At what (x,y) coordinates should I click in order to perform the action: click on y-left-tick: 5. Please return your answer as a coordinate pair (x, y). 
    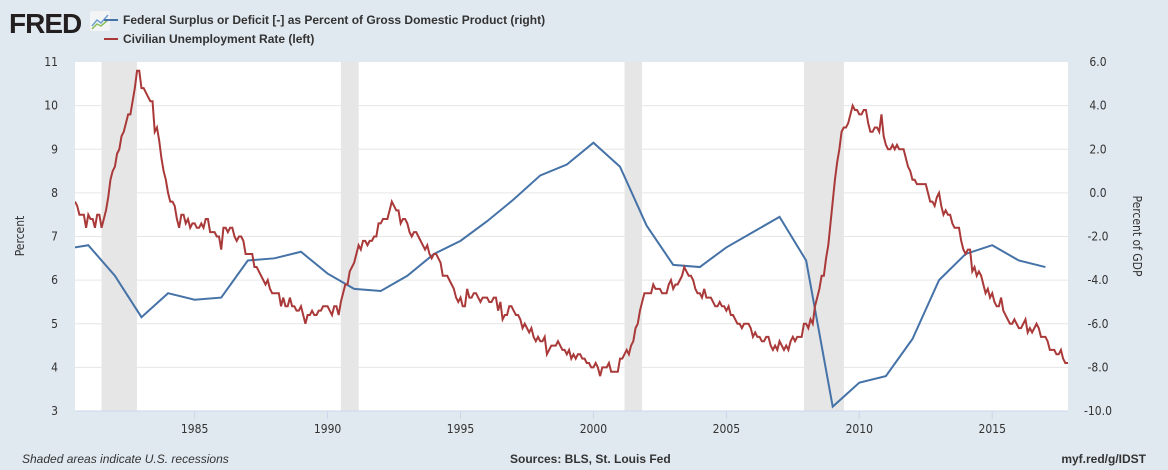
    Looking at the image, I should click on (54, 324).